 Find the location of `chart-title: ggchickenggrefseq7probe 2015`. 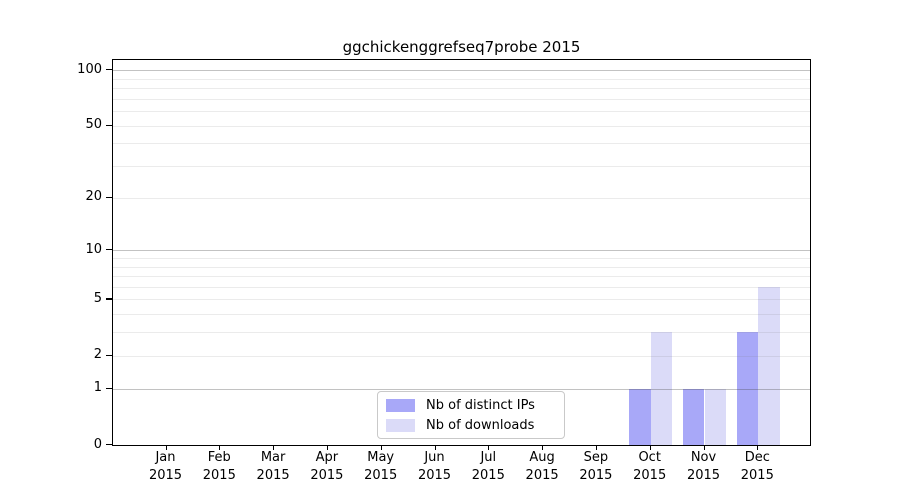

chart-title: ggchickenggrefseq7probe 2015 is located at coordinates (461, 47).